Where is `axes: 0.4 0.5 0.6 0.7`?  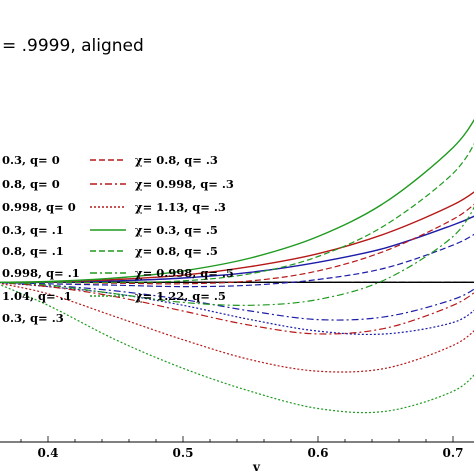 axes: 0.4 0.5 0.6 0.7 is located at coordinates (237, 448).